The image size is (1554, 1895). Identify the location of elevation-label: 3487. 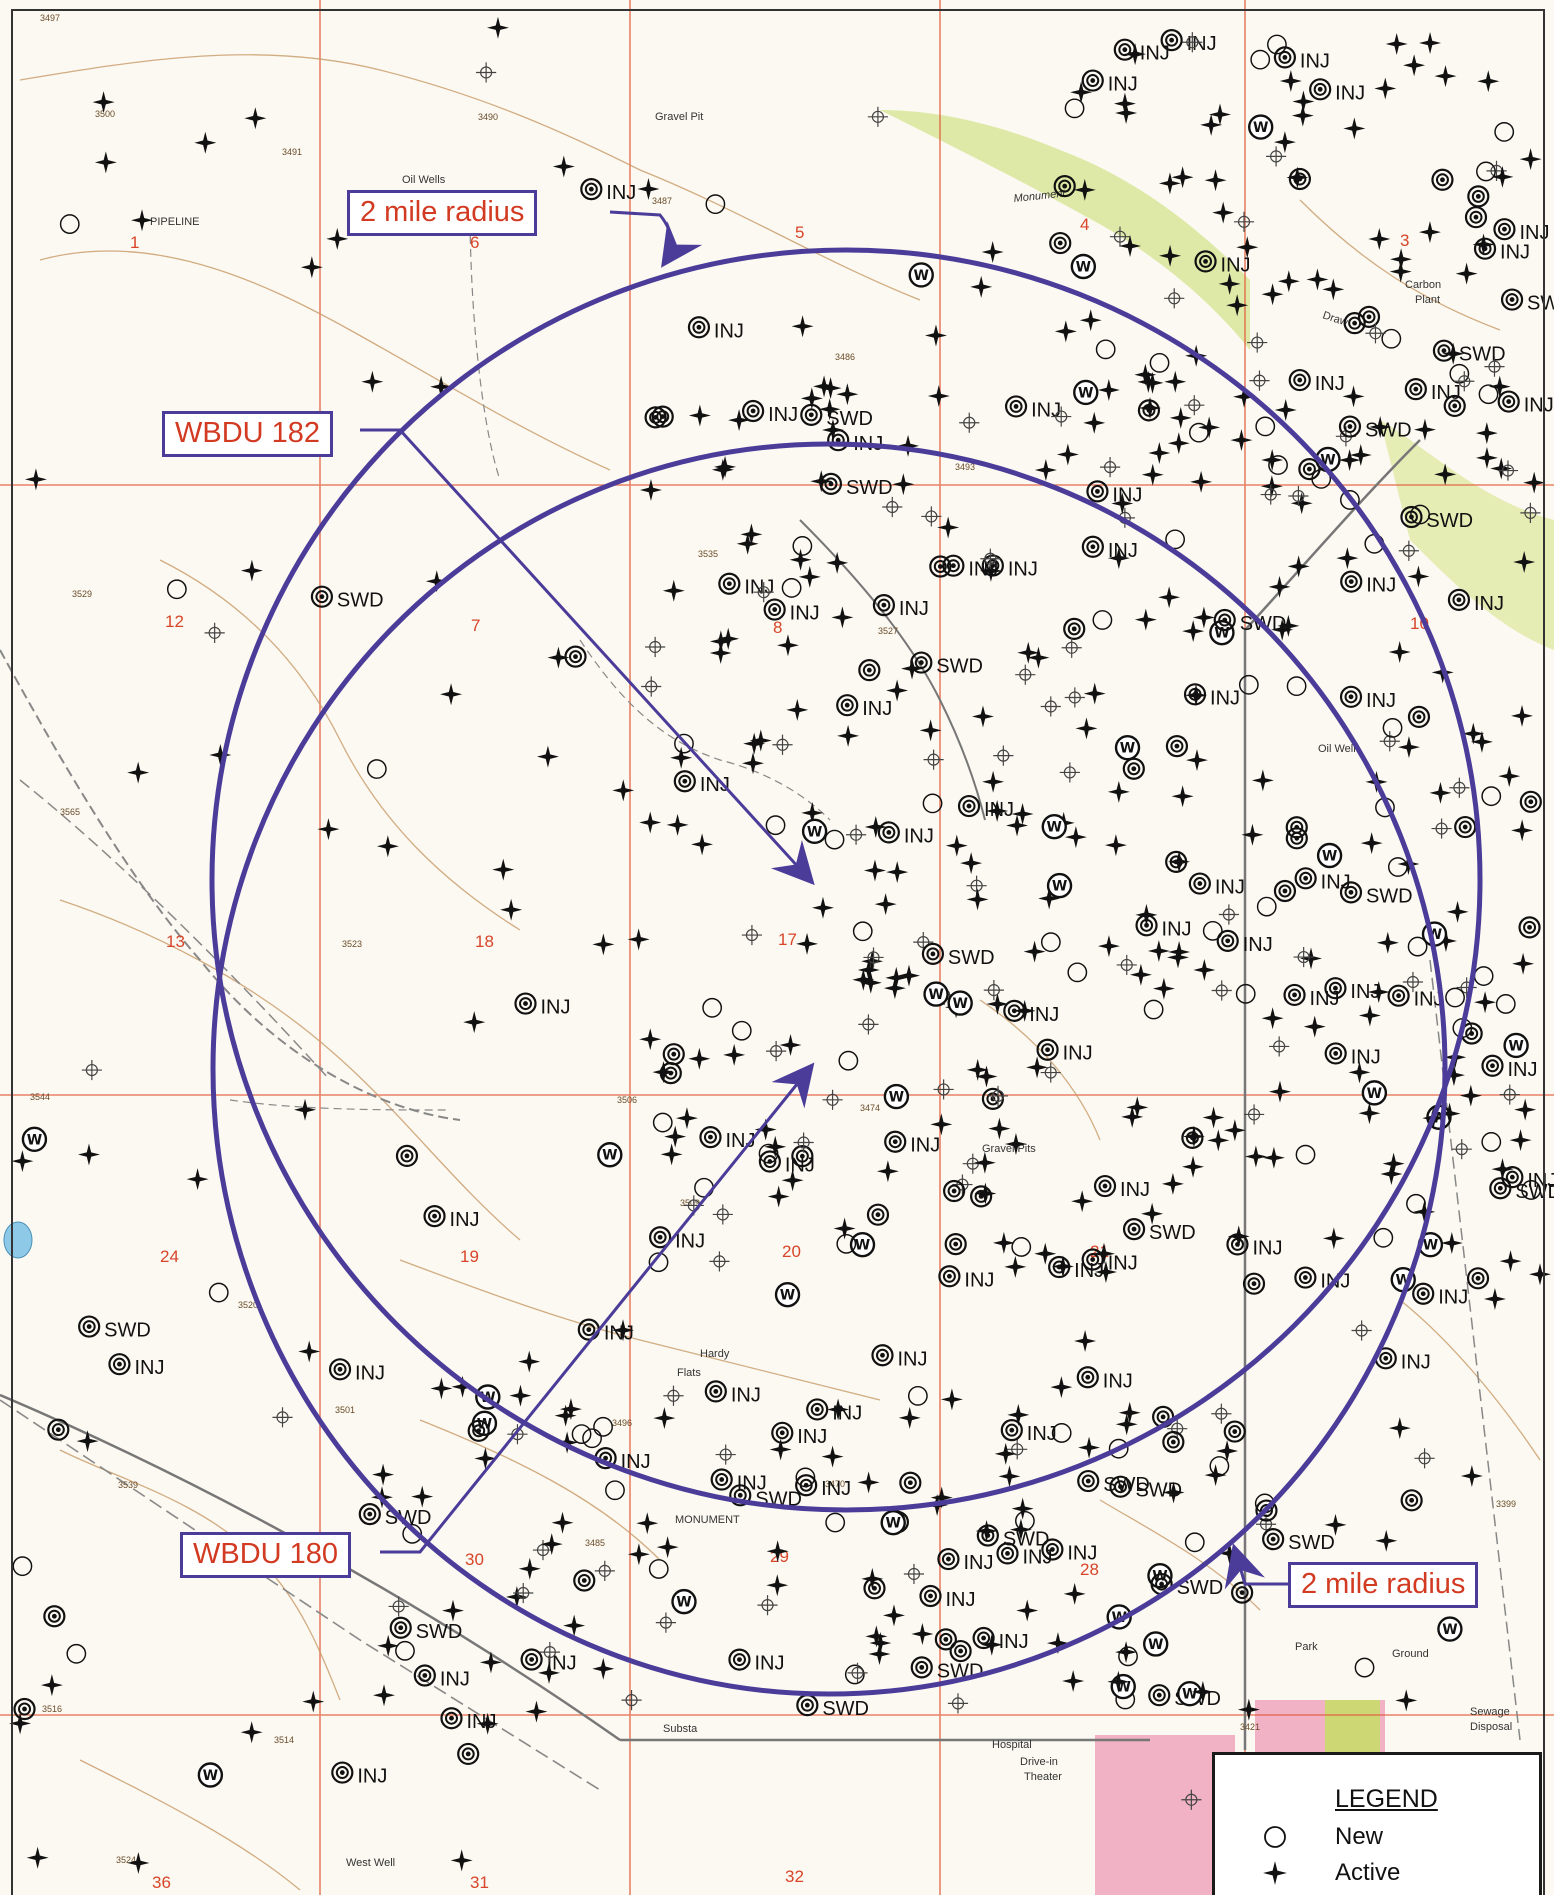
(662, 201).